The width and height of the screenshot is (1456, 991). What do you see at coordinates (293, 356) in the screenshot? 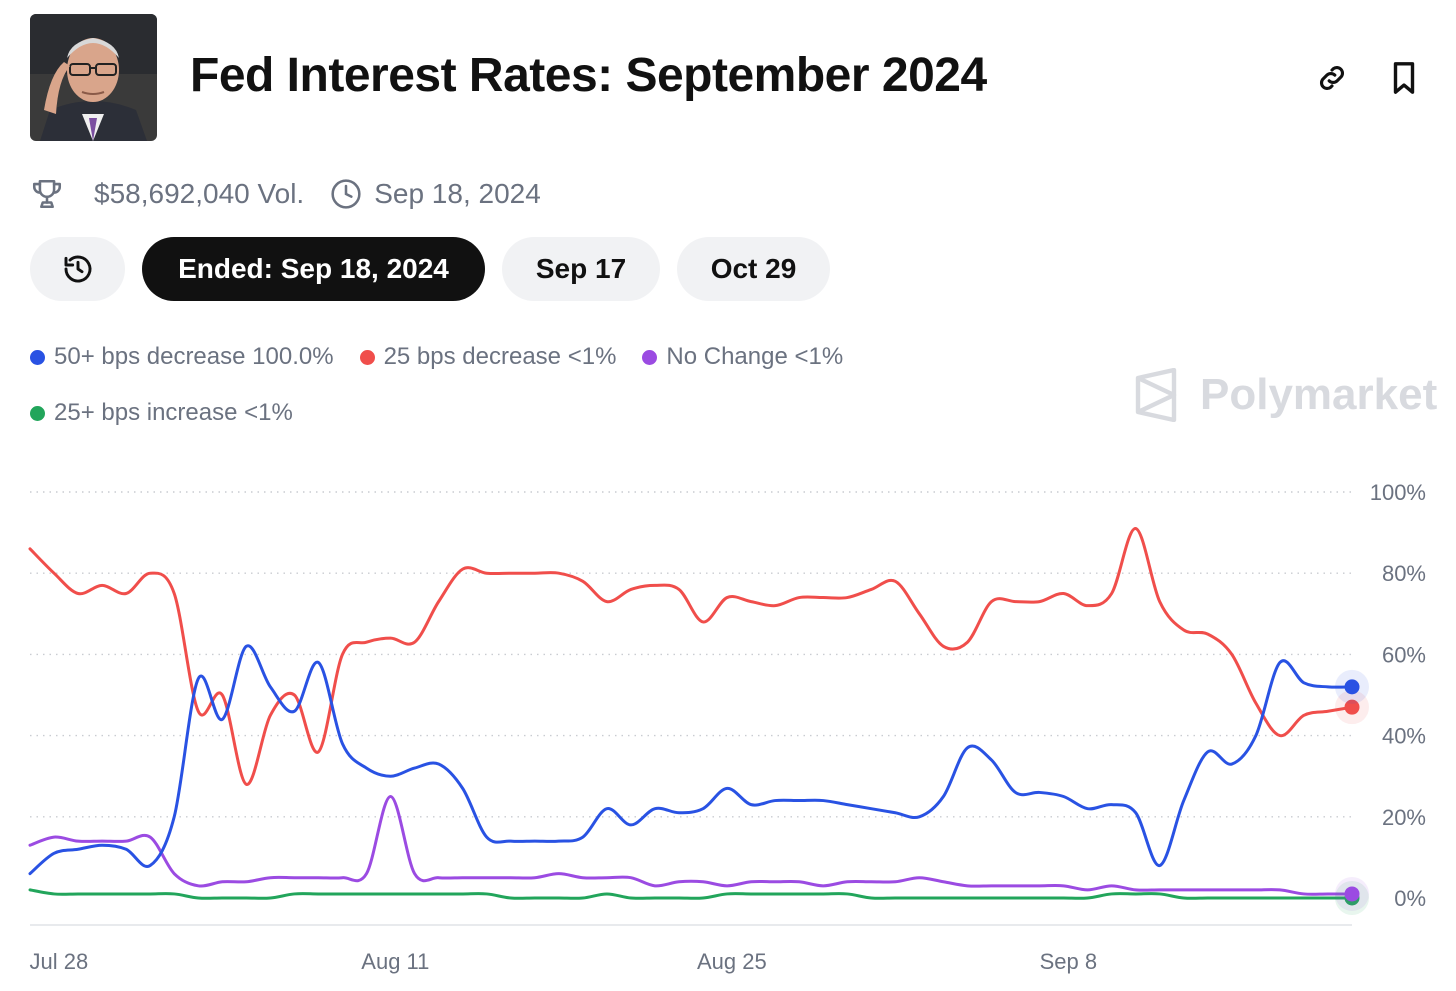
I see `legend-value: 100.0%` at bounding box center [293, 356].